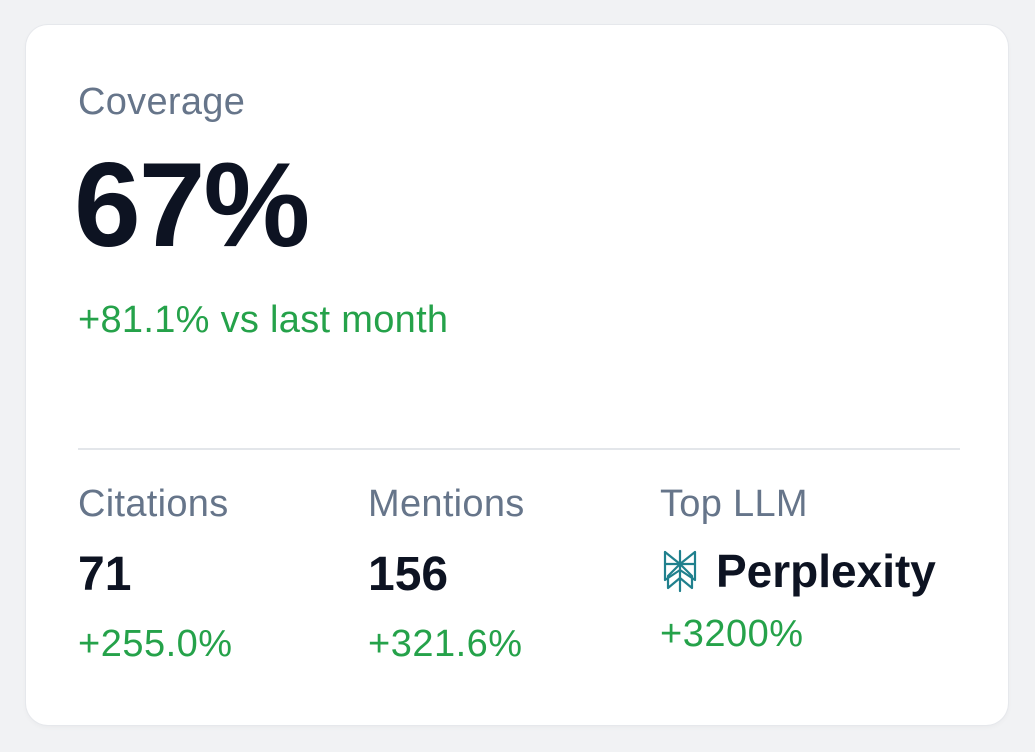  I want to click on citations-value: 71, so click(105, 574).